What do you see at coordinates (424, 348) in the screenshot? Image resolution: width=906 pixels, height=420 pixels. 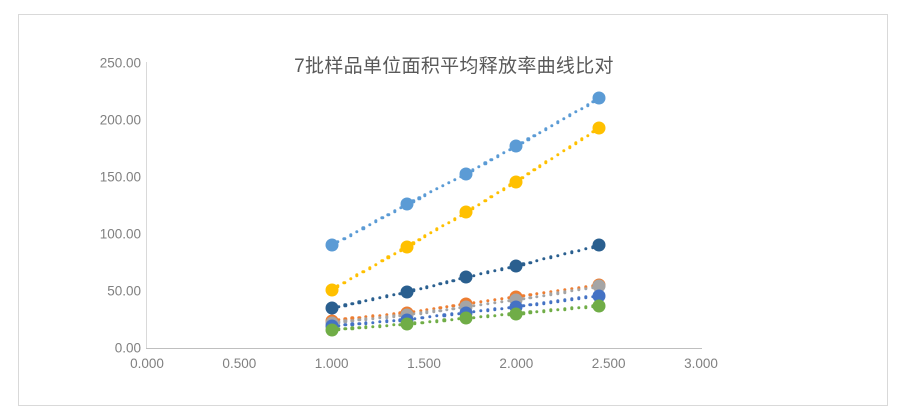 I see `x-axis-line` at bounding box center [424, 348].